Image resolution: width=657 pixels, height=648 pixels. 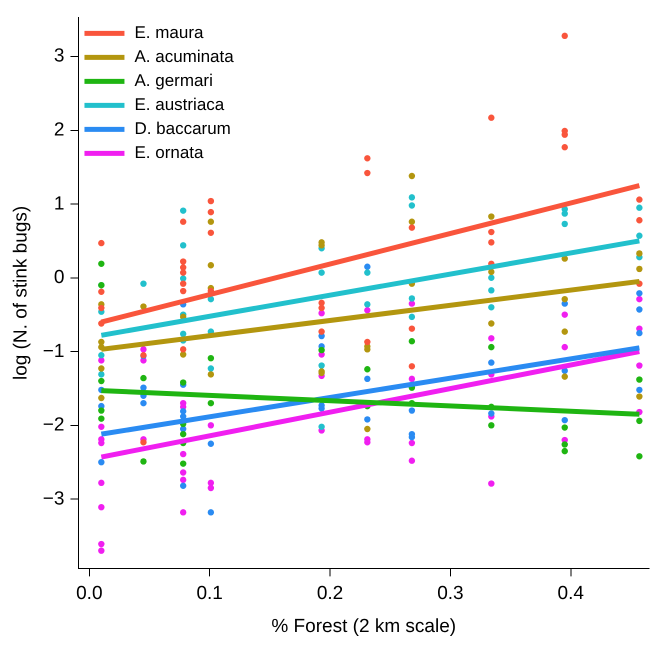 What do you see at coordinates (59, 277) in the screenshot?
I see `y-tick-label: 0` at bounding box center [59, 277].